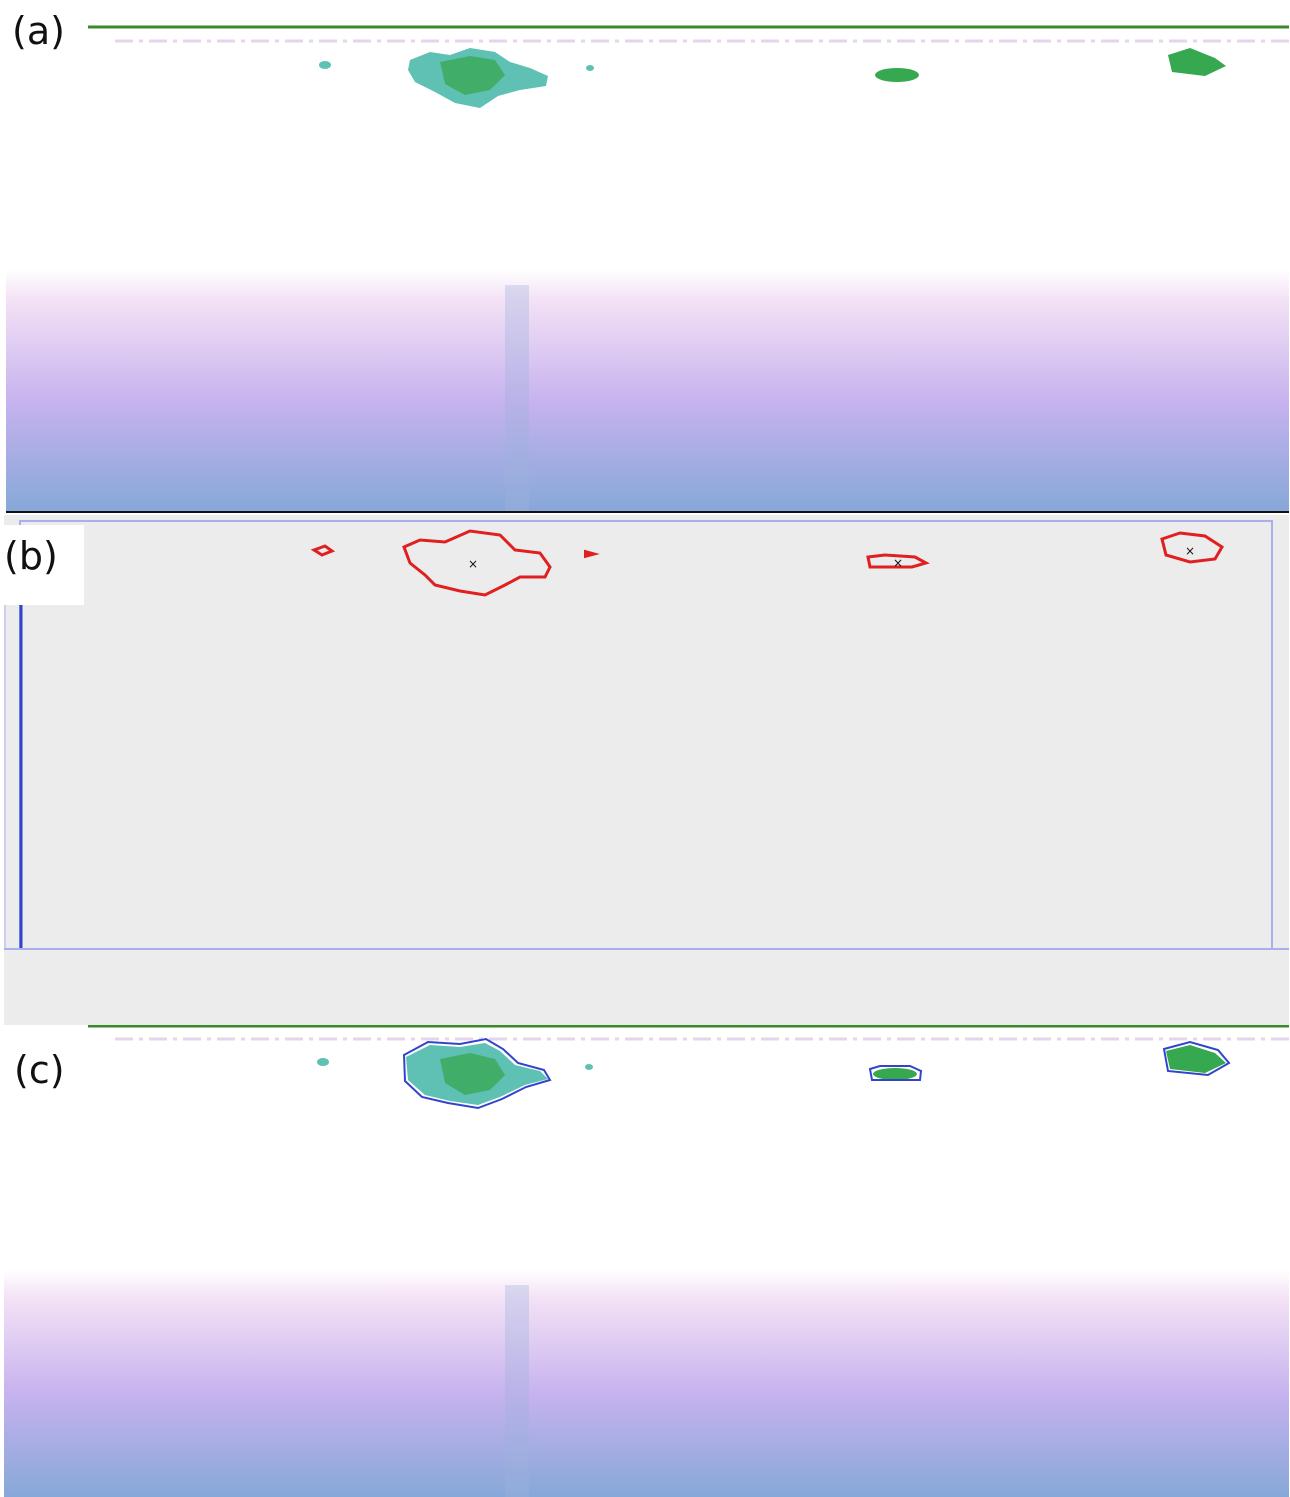 The height and width of the screenshot is (1497, 1290). Describe the element at coordinates (39, 1070) in the screenshot. I see `panel-label-c: (c)` at that location.